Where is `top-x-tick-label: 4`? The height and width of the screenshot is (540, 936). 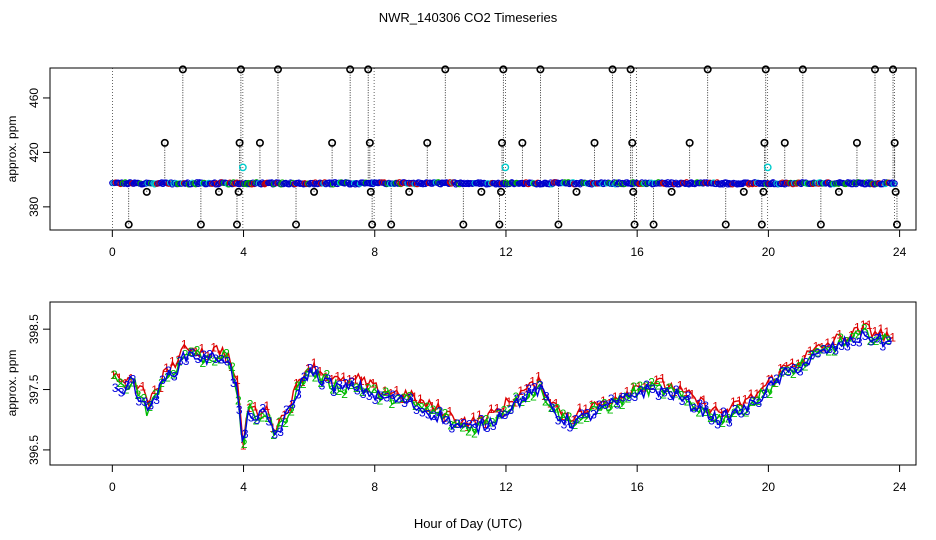
top-x-tick-label: 4 is located at coordinates (243, 252).